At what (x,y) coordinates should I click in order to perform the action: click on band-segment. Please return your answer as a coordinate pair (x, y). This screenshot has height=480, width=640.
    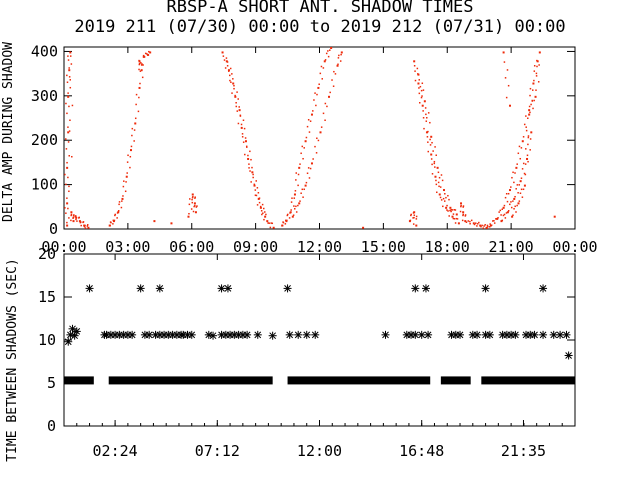
    Looking at the image, I should click on (79, 380).